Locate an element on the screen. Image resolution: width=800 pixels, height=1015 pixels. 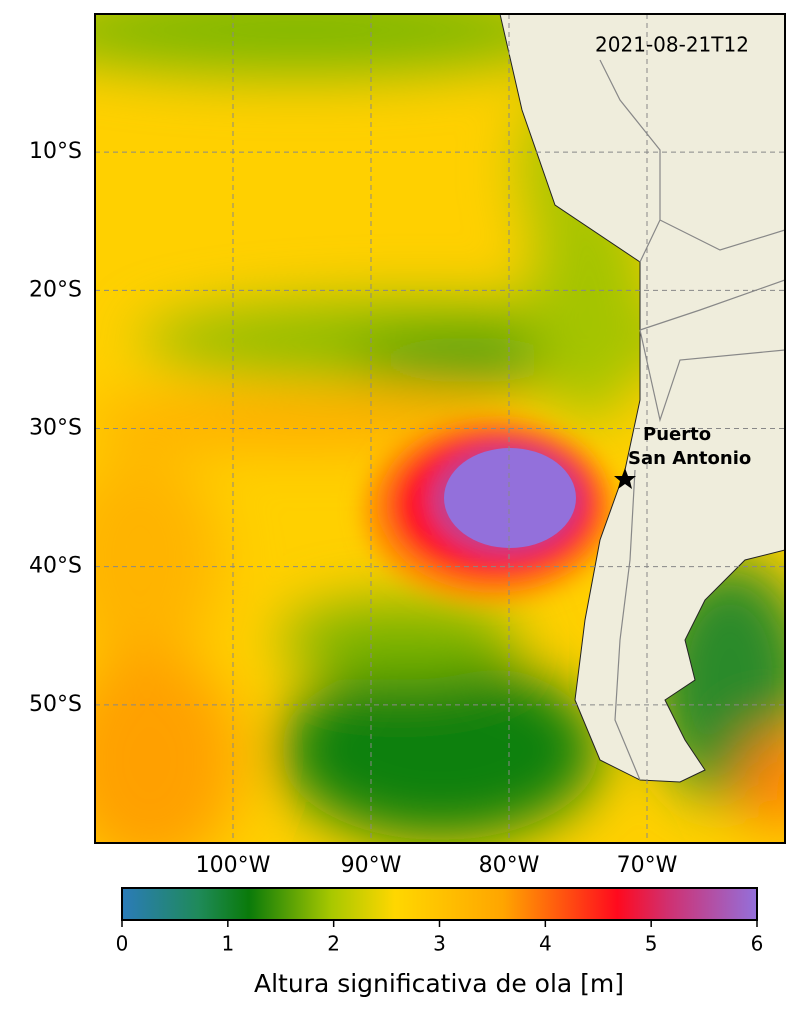
y-tick-label: 30°S is located at coordinates (55, 428).